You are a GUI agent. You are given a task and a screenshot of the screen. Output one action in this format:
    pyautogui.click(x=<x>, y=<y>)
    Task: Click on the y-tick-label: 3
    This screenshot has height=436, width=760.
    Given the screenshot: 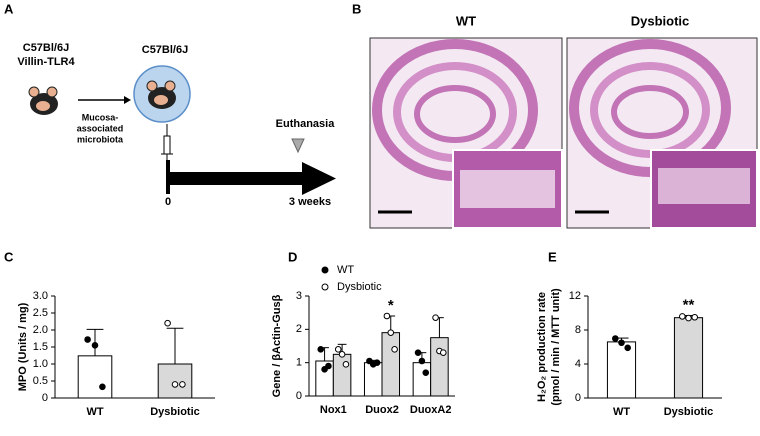 What is the action you would take?
    pyautogui.click(x=299, y=296)
    